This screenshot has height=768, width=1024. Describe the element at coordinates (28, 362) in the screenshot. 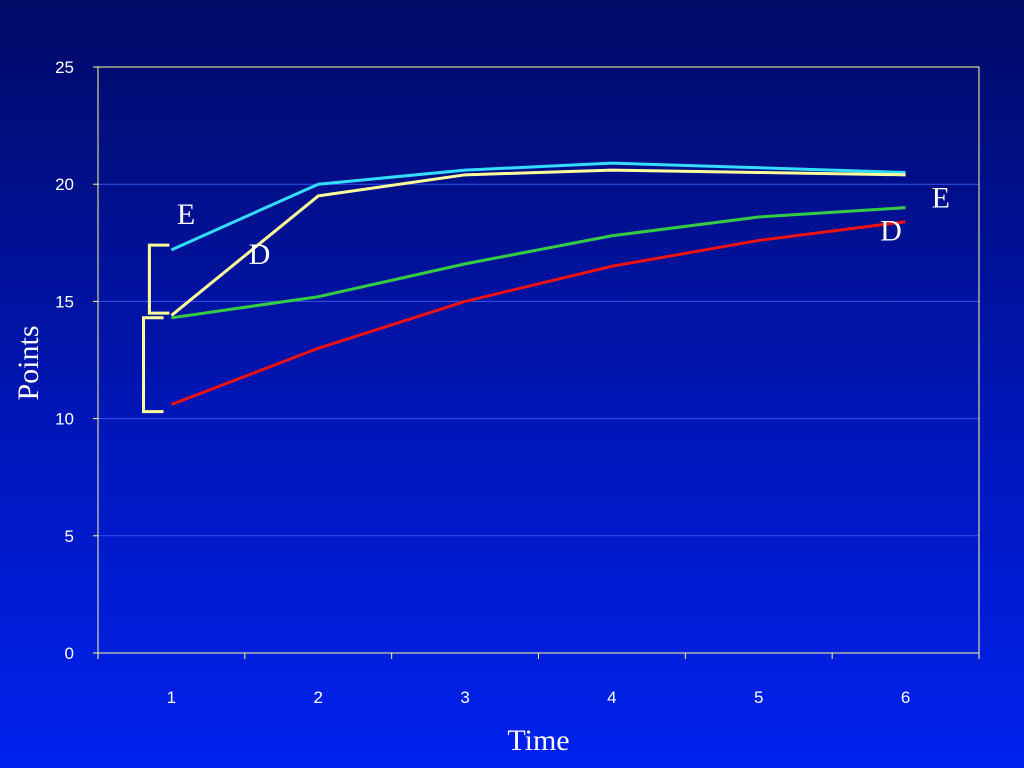

I see `y-axis-title: Points` at that location.